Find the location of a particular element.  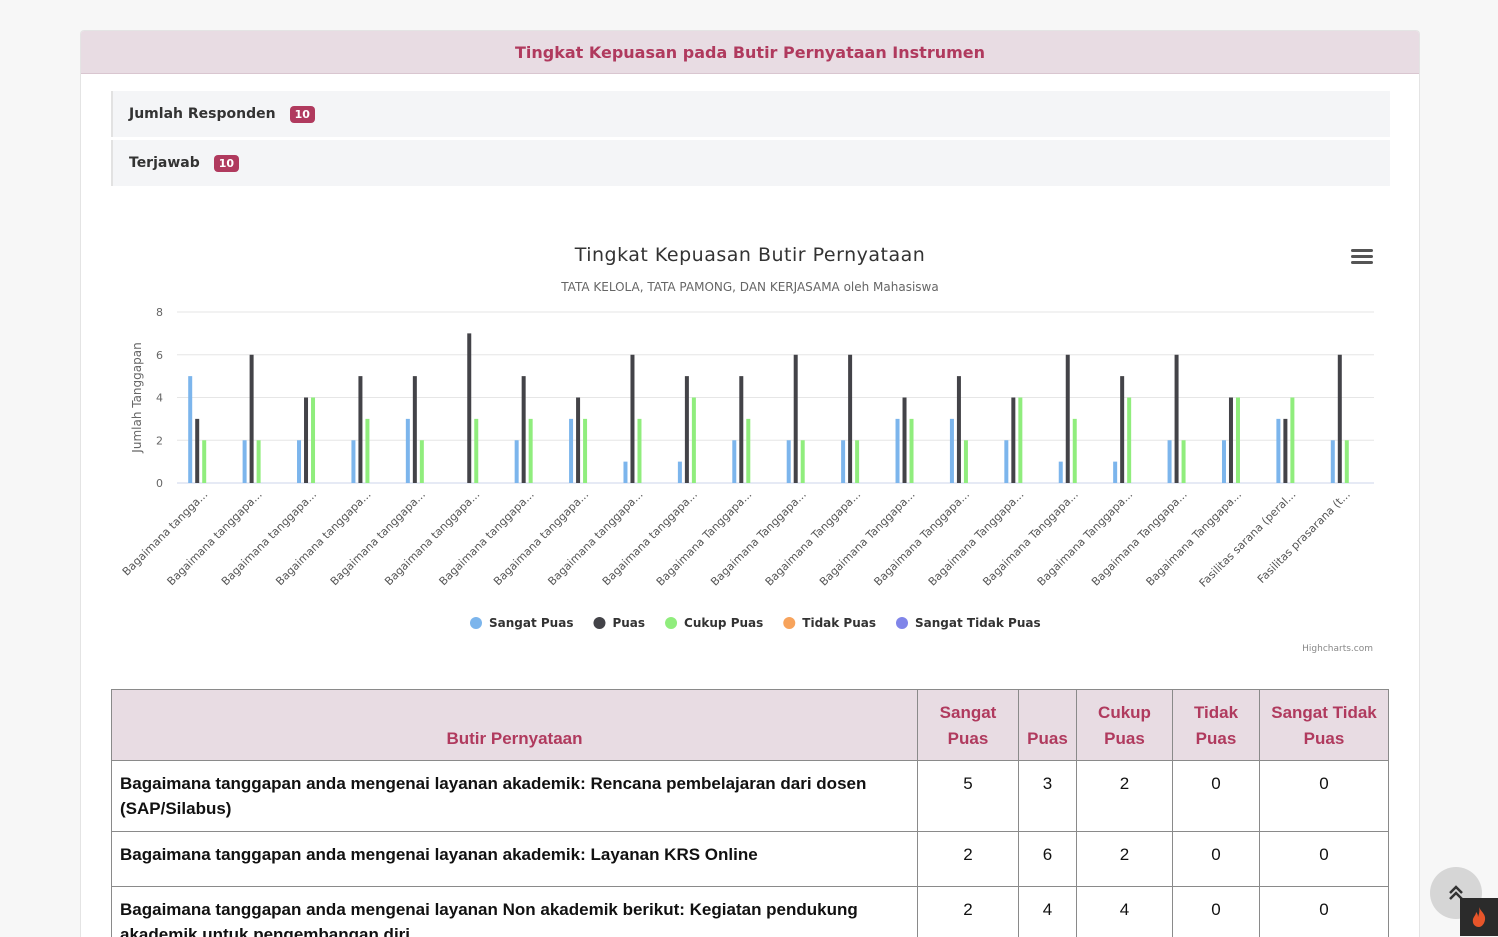

y-tick-label: 8 is located at coordinates (159, 312).